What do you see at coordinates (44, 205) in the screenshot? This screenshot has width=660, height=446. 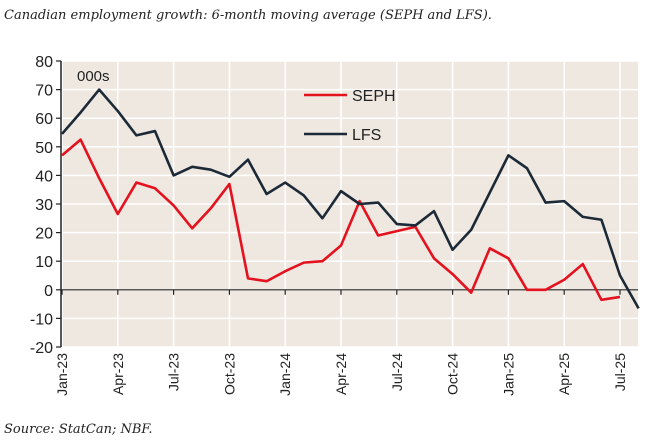 I see `y-tick-label: 30` at bounding box center [44, 205].